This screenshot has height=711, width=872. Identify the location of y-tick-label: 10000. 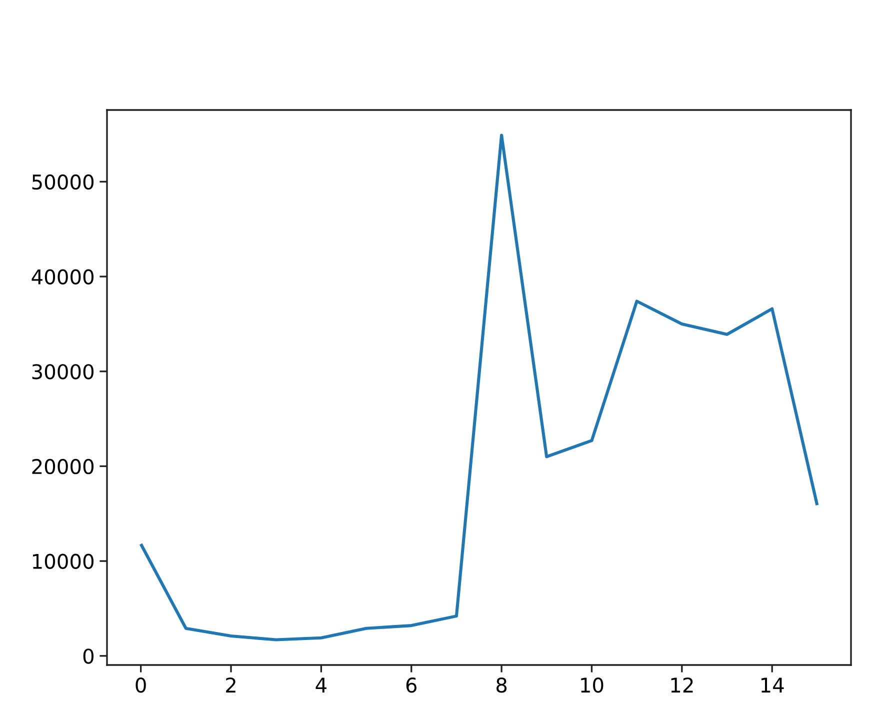
(63, 561).